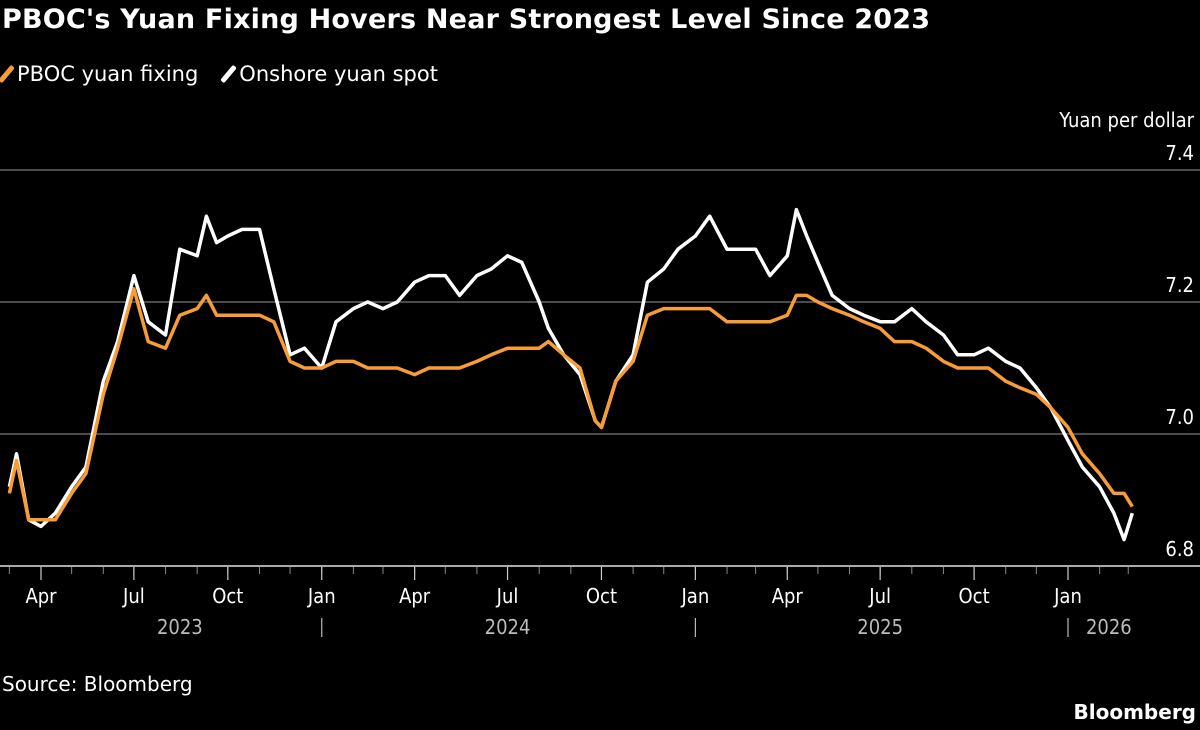  What do you see at coordinates (219, 74) in the screenshot?
I see `legend: PBOC yuan fixing Onshore yuan spot` at bounding box center [219, 74].